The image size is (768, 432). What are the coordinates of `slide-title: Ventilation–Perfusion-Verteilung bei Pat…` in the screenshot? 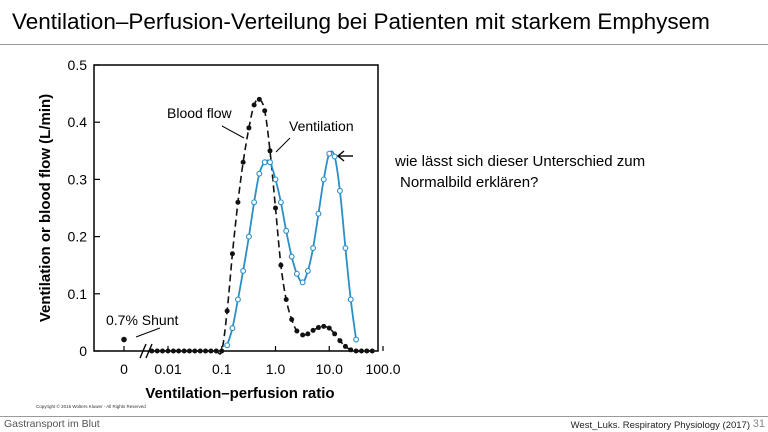 It's located at (361, 21).